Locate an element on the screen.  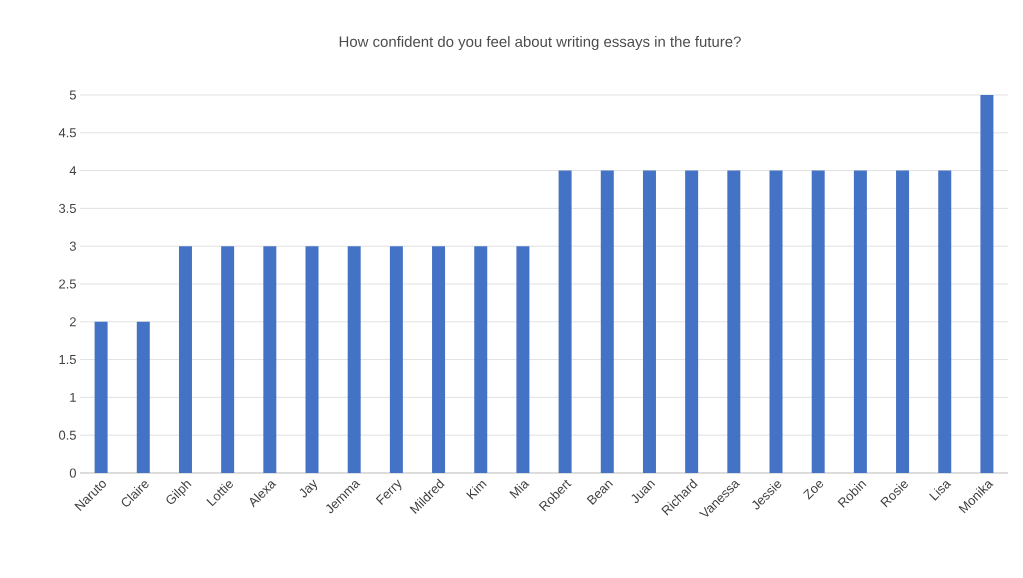
y-tick-label: 0 is located at coordinates (72, 473).